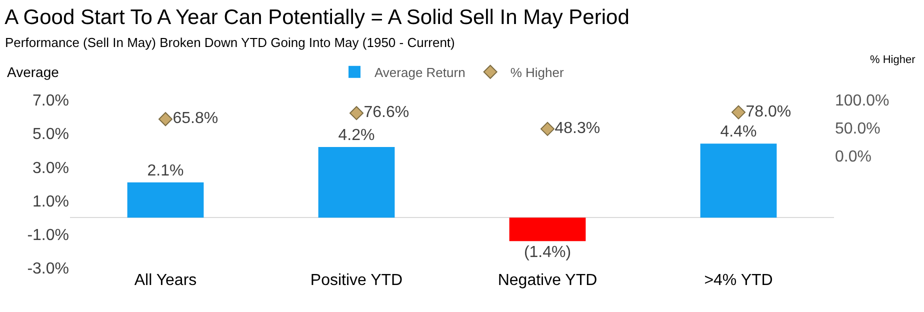 The width and height of the screenshot is (924, 312). I want to click on chart-title: A Good Start To A Year Can Potentially = A Solid Sell In May Period, so click(317, 18).